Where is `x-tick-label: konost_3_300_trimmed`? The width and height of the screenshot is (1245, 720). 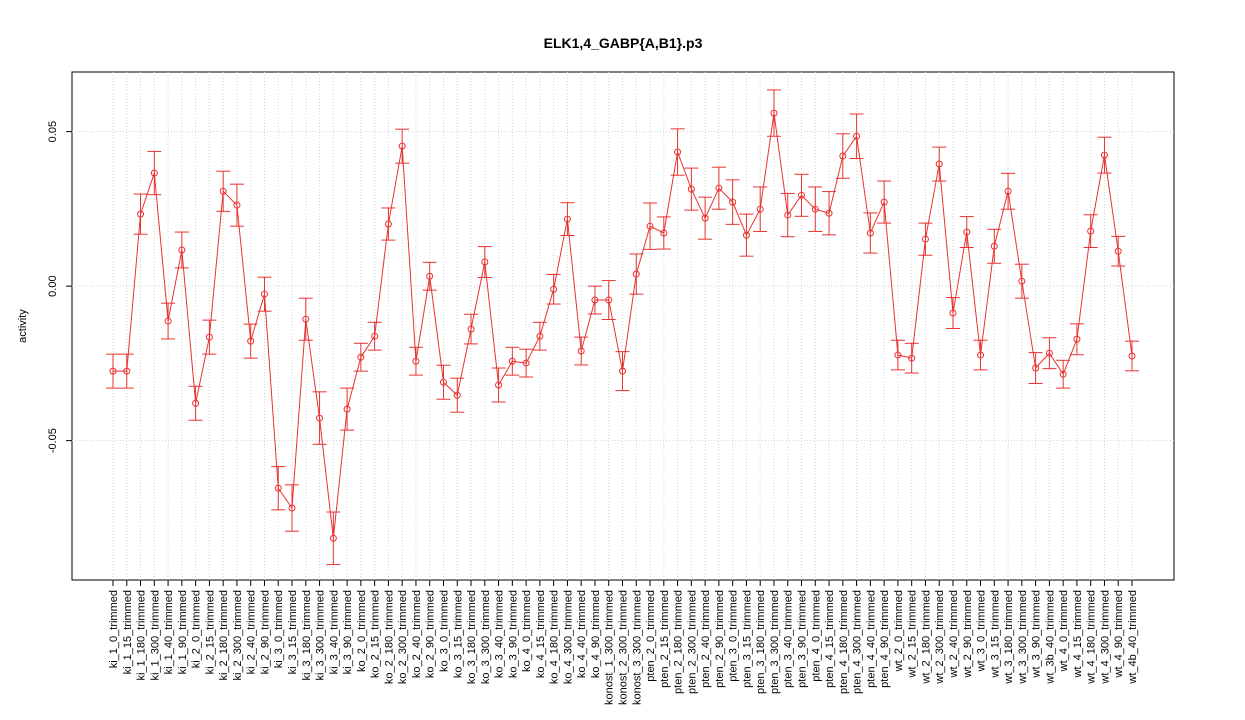 x-tick-label: konost_3_300_trimmed is located at coordinates (637, 647).